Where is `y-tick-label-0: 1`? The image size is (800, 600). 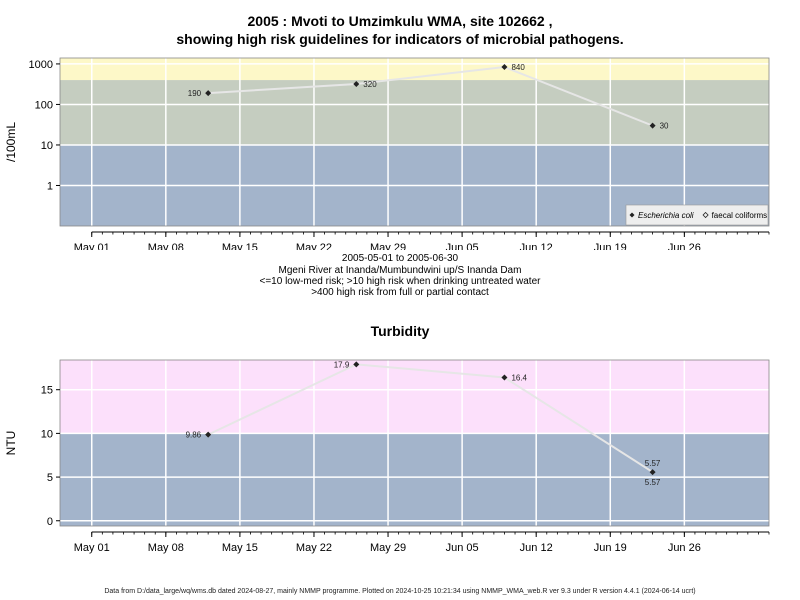 y-tick-label-0: 1 is located at coordinates (50, 186).